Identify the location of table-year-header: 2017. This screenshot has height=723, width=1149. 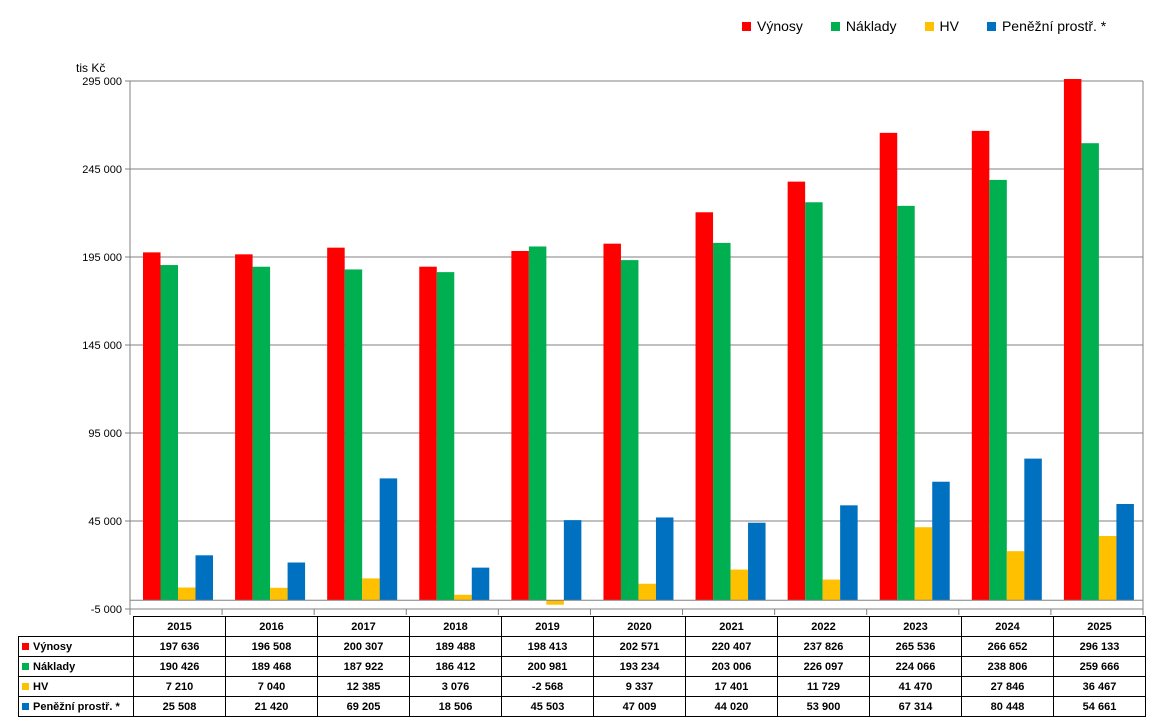
(363, 626).